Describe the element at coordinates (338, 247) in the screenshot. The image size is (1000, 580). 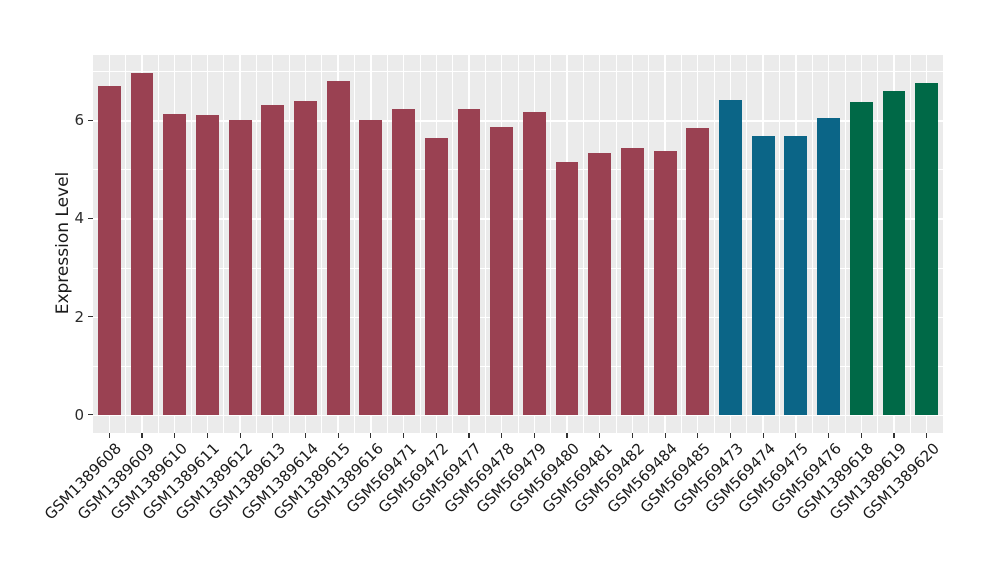
I see `bar-GSM1389615` at that location.